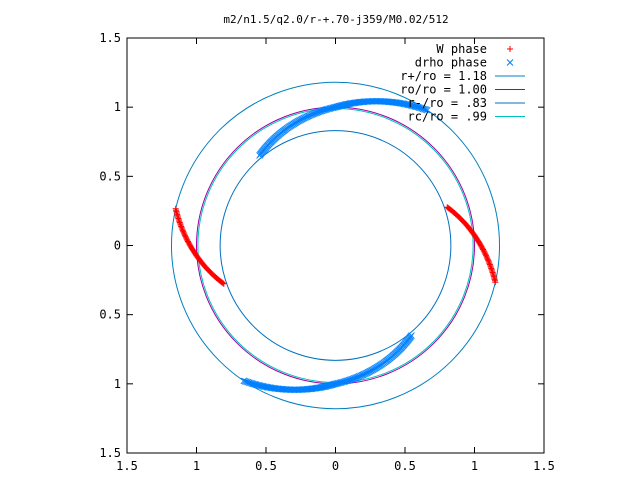 This screenshot has height=480, width=640. I want to click on y-tick-label: 0, so click(117, 246).